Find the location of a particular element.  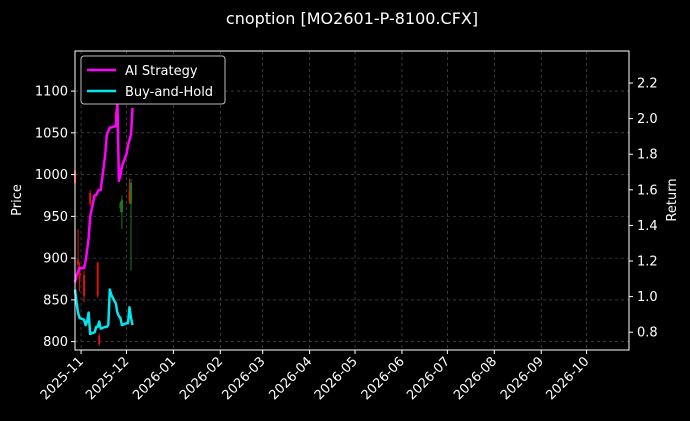

y-tick-label-right: 0.8 is located at coordinates (647, 333).